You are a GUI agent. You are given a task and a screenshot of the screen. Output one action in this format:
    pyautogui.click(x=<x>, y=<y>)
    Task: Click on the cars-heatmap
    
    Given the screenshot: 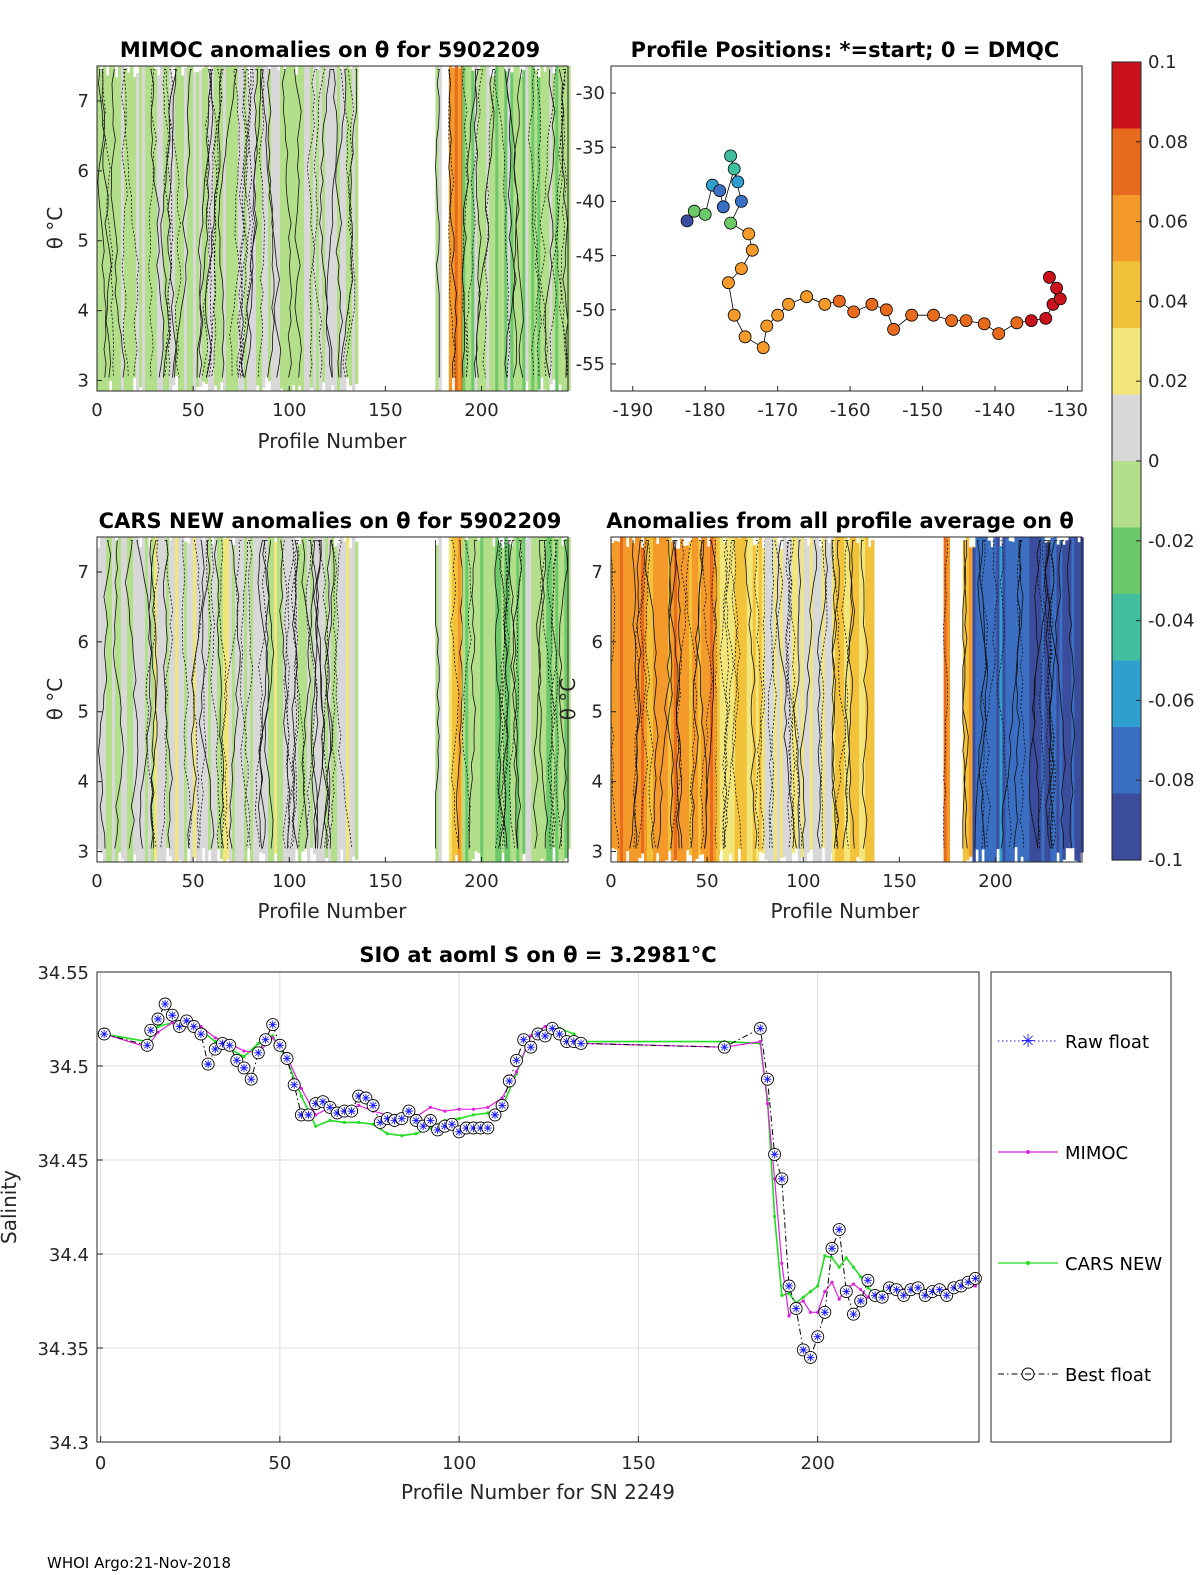 What is the action you would take?
    pyautogui.click(x=334, y=699)
    